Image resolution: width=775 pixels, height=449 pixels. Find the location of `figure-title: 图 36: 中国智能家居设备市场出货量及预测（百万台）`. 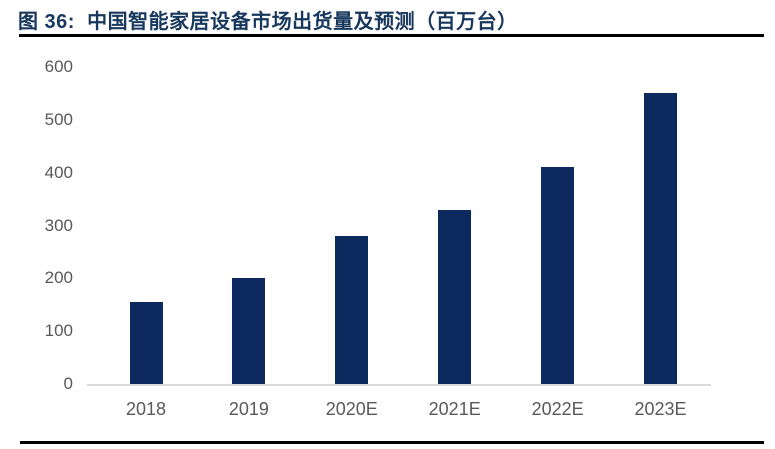

figure-title: 图 36: 中国智能家居设备市场出货量及预测（百万台） is located at coordinates (268, 22).